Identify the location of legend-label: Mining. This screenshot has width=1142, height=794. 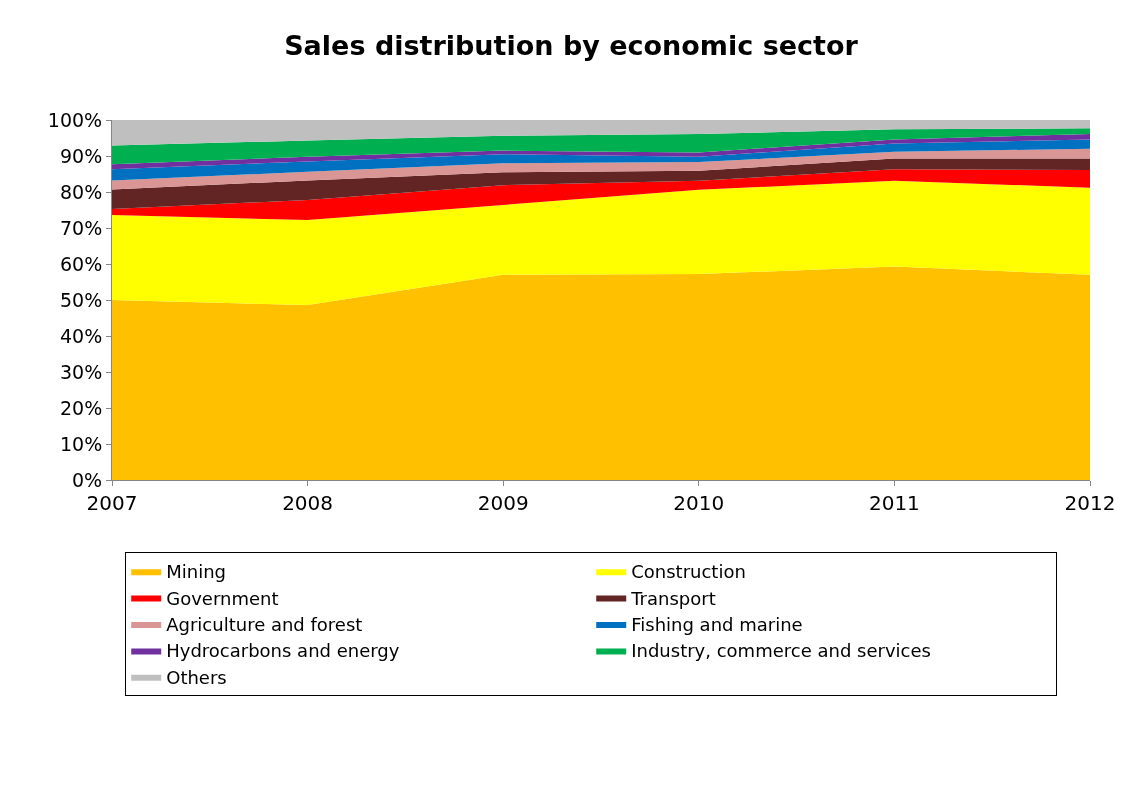
(196, 572).